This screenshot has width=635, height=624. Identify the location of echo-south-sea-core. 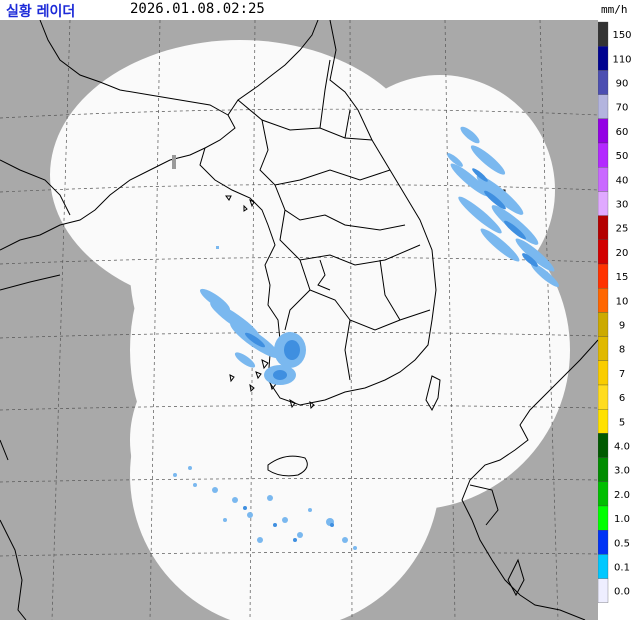
(288, 524).